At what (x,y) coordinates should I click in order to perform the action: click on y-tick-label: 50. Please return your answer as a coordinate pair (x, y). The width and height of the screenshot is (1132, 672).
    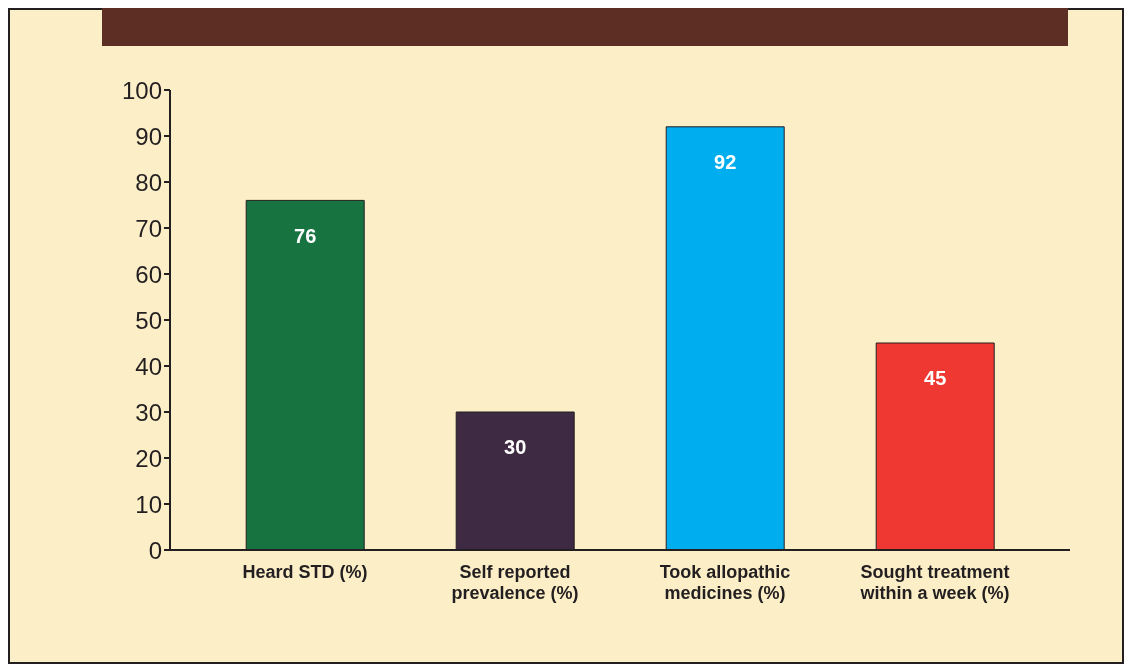
    Looking at the image, I should click on (148, 320).